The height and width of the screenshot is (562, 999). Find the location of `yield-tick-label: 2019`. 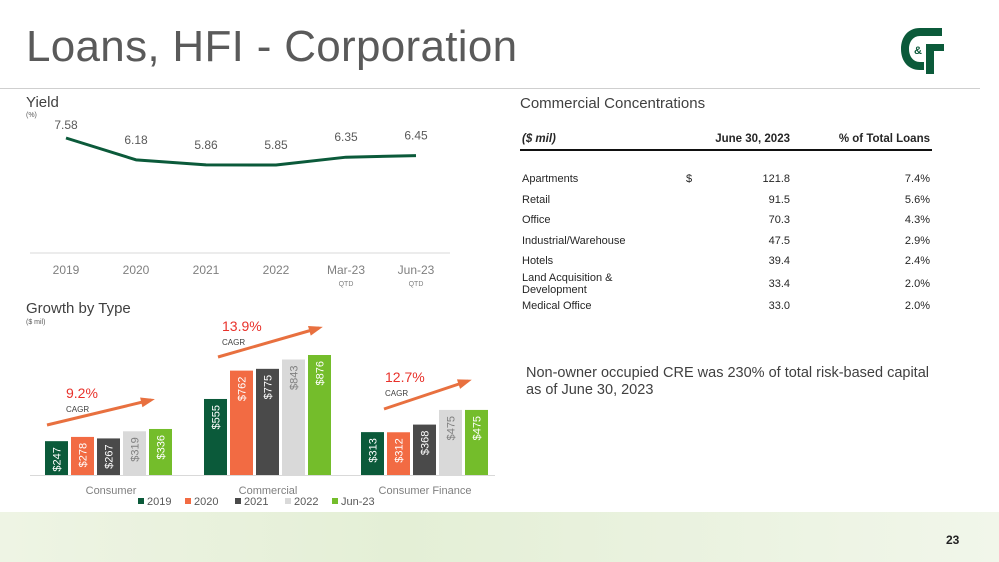

yield-tick-label: 2019 is located at coordinates (66, 270).